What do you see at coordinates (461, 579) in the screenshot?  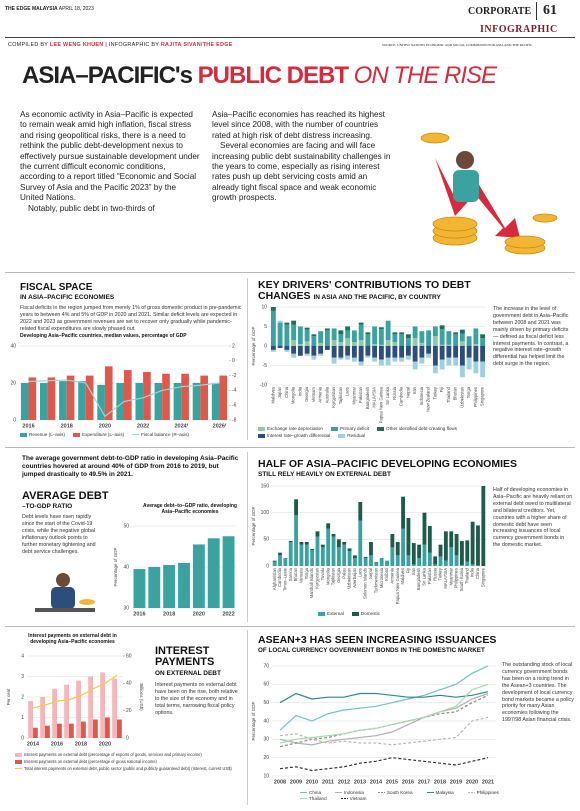 I see `x-tick-label: South Korea` at bounding box center [461, 579].